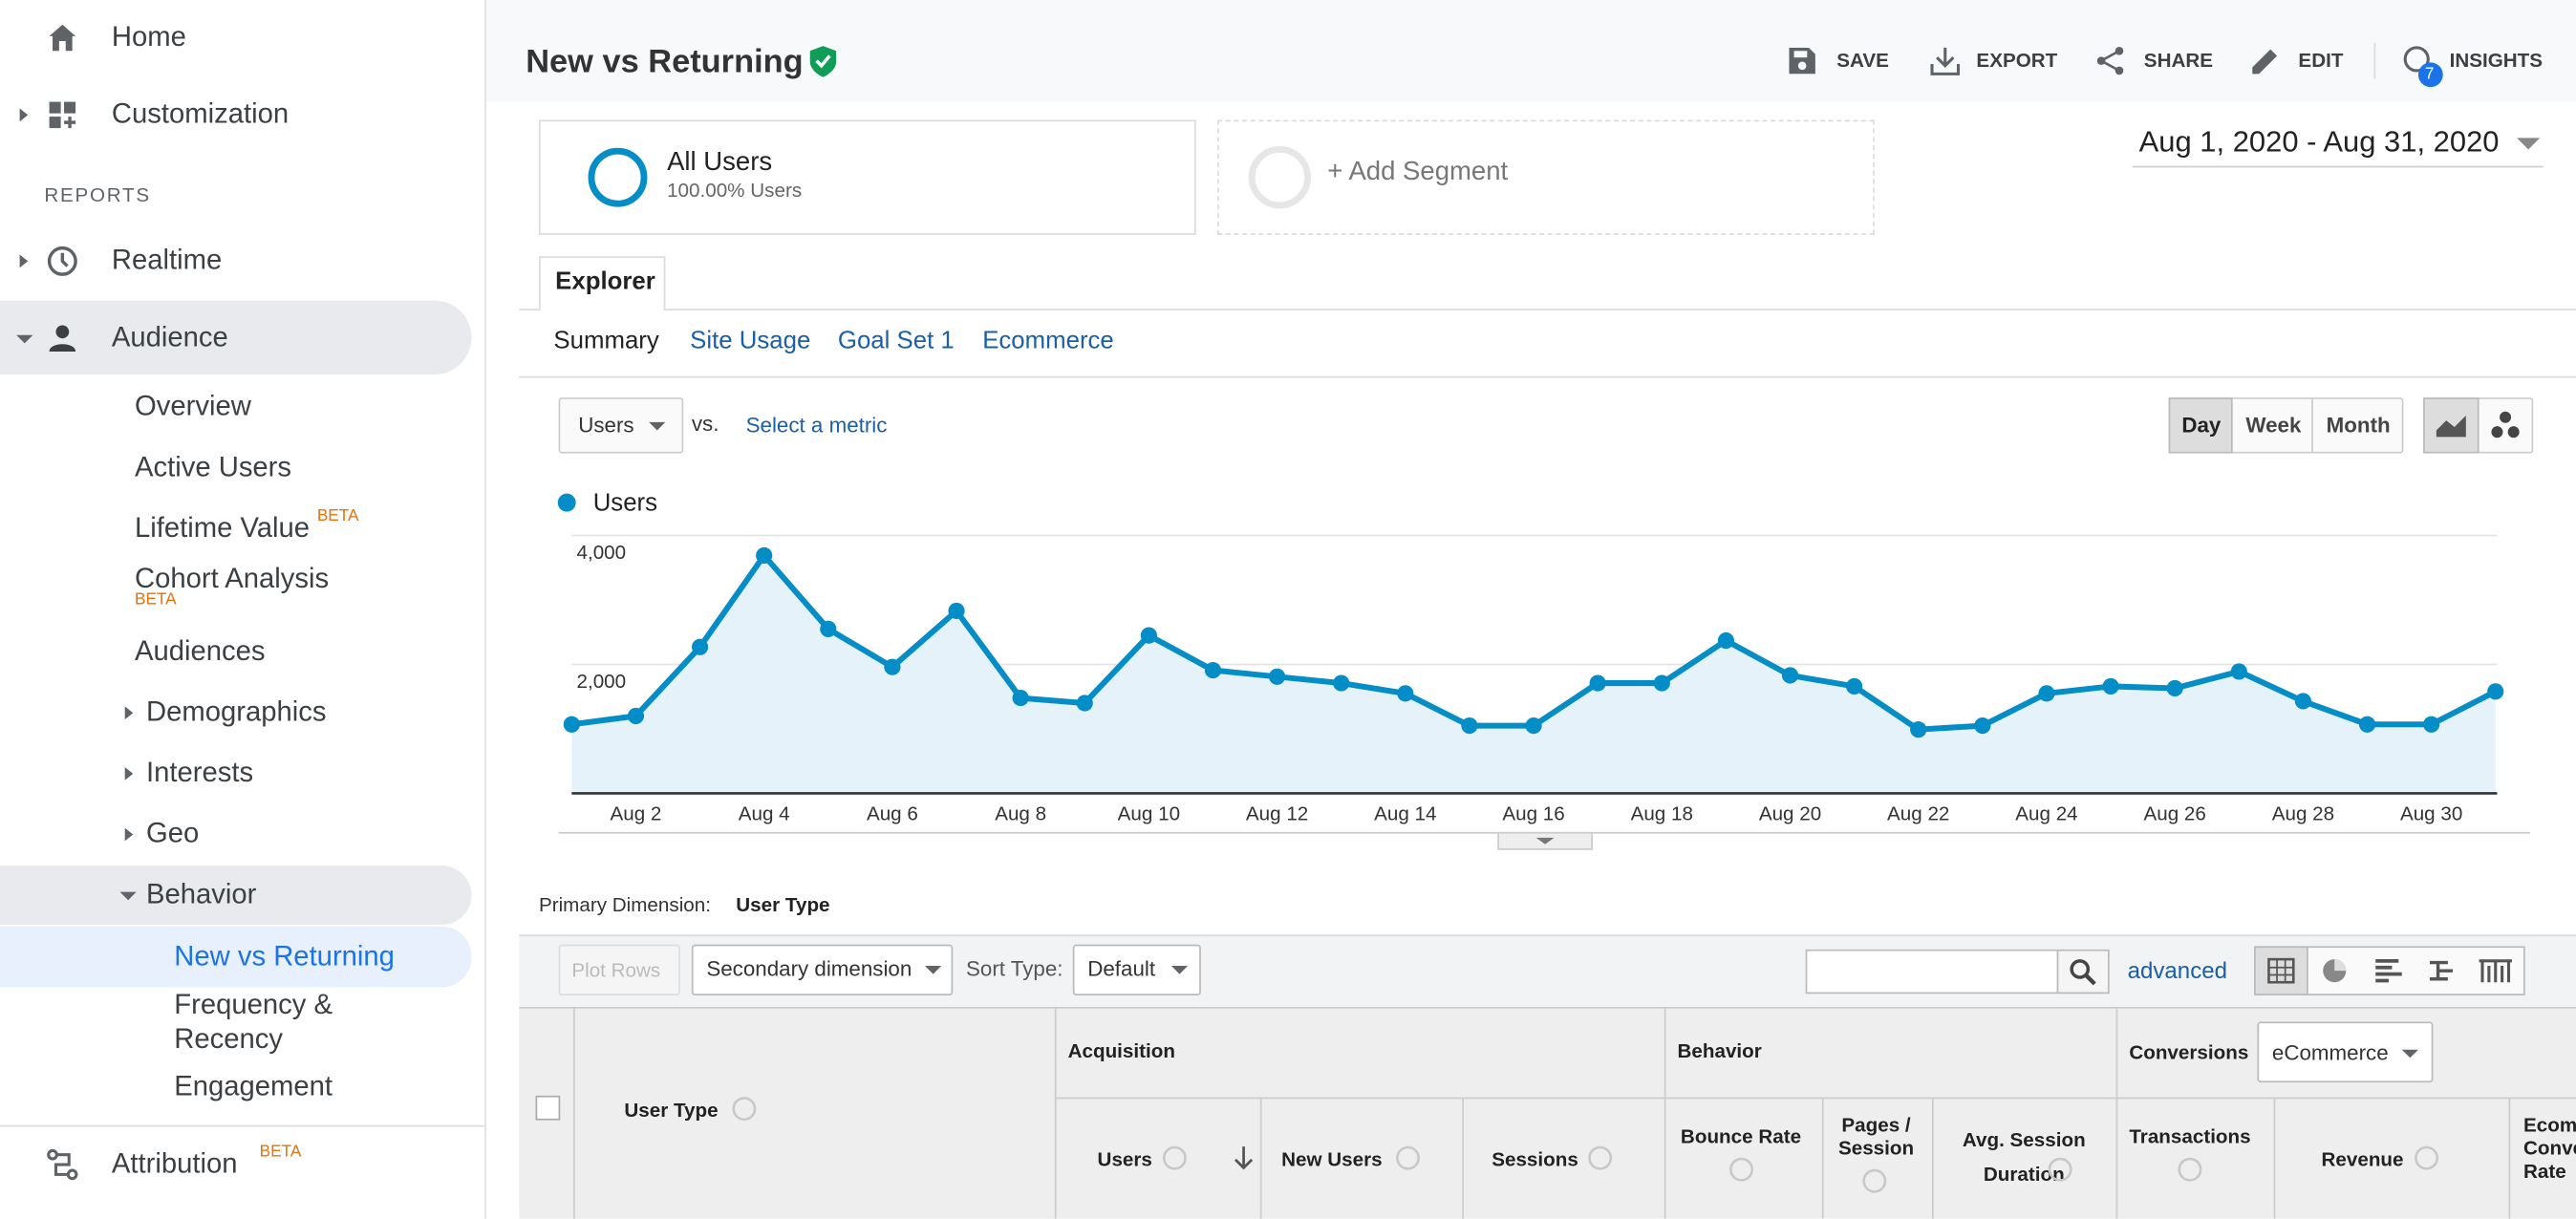  What do you see at coordinates (2496, 61) in the screenshot?
I see `action-button: INSIGHTS` at bounding box center [2496, 61].